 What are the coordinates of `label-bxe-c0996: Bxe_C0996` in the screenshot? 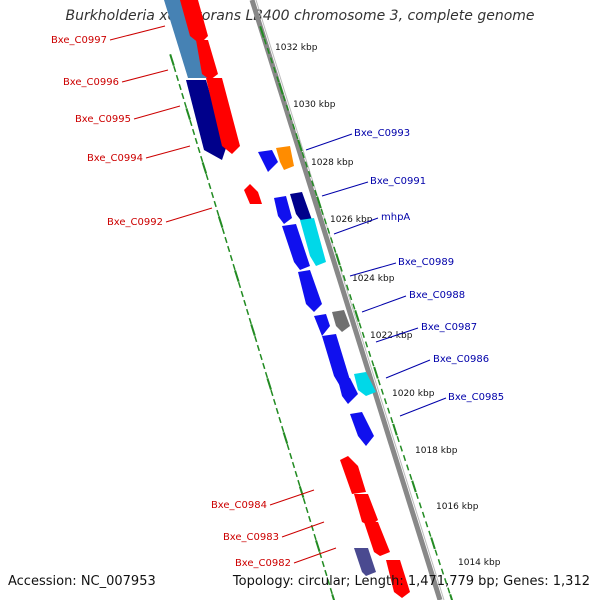 It's located at (91, 82).